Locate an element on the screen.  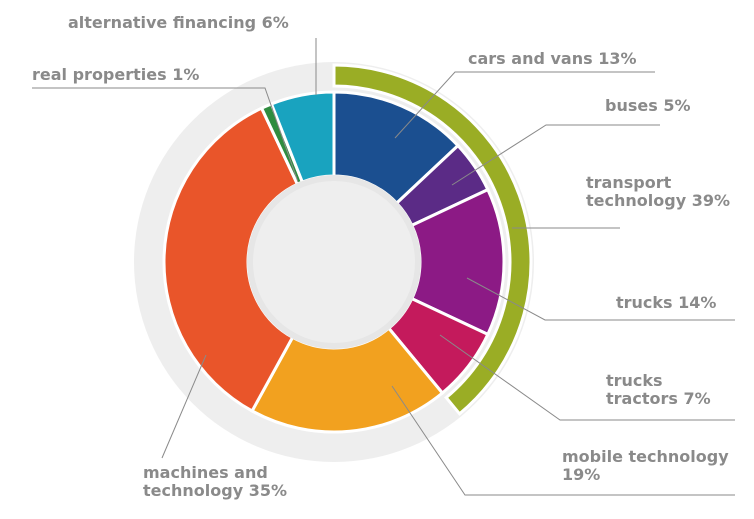
label: transport technology 39% is located at coordinates (666, 192).